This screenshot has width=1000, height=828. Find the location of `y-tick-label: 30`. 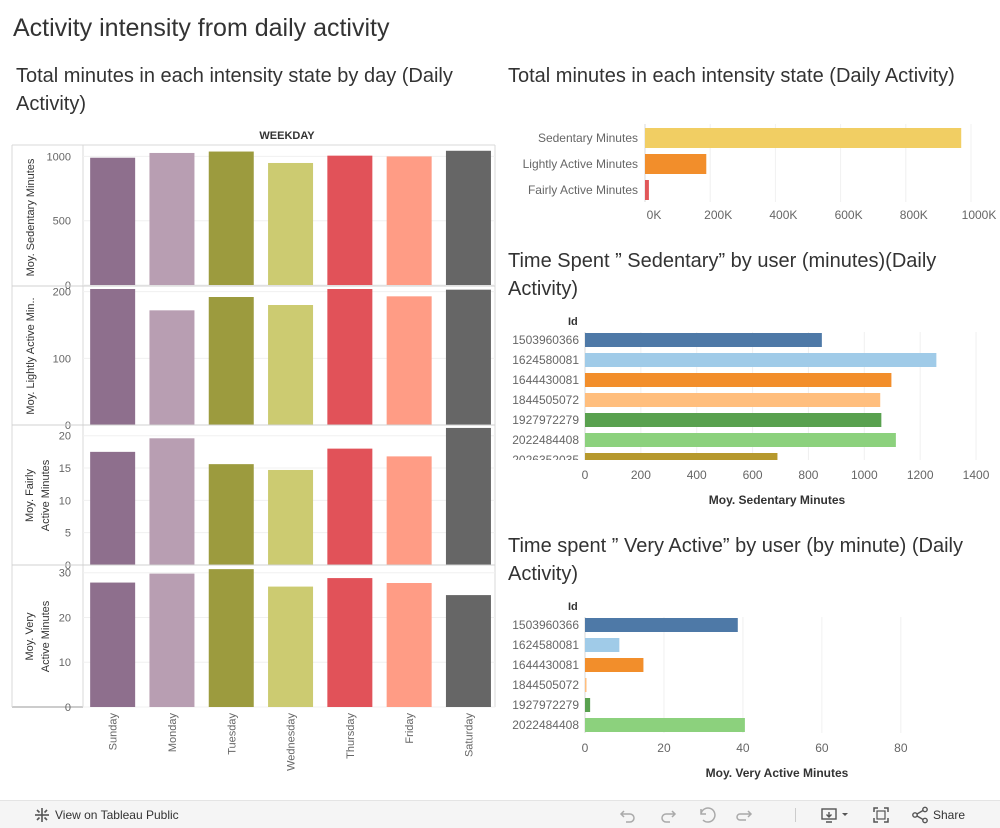

y-tick-label: 30 is located at coordinates (65, 574).